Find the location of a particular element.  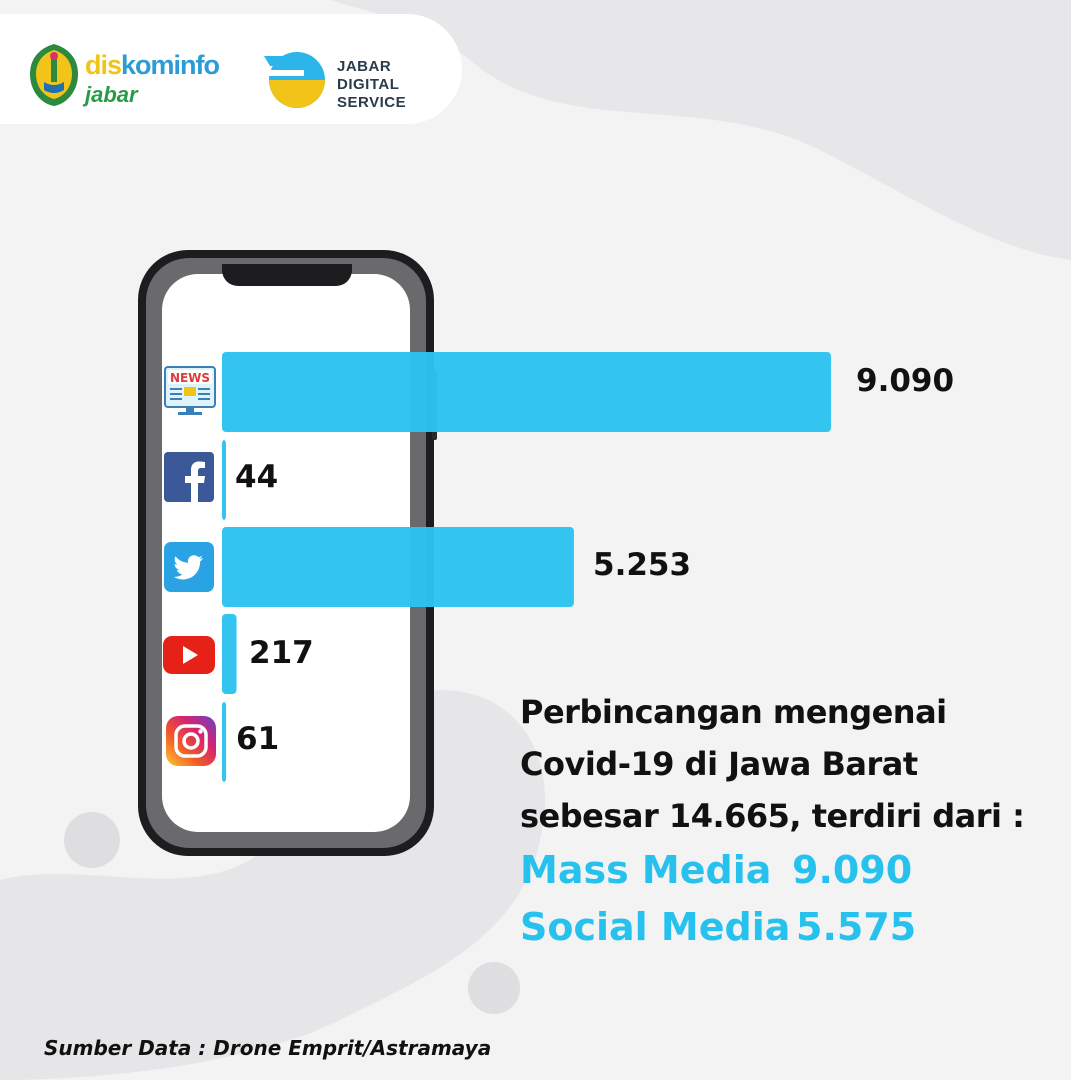

social-media-row: Social Media 5.575 is located at coordinates (790, 927).